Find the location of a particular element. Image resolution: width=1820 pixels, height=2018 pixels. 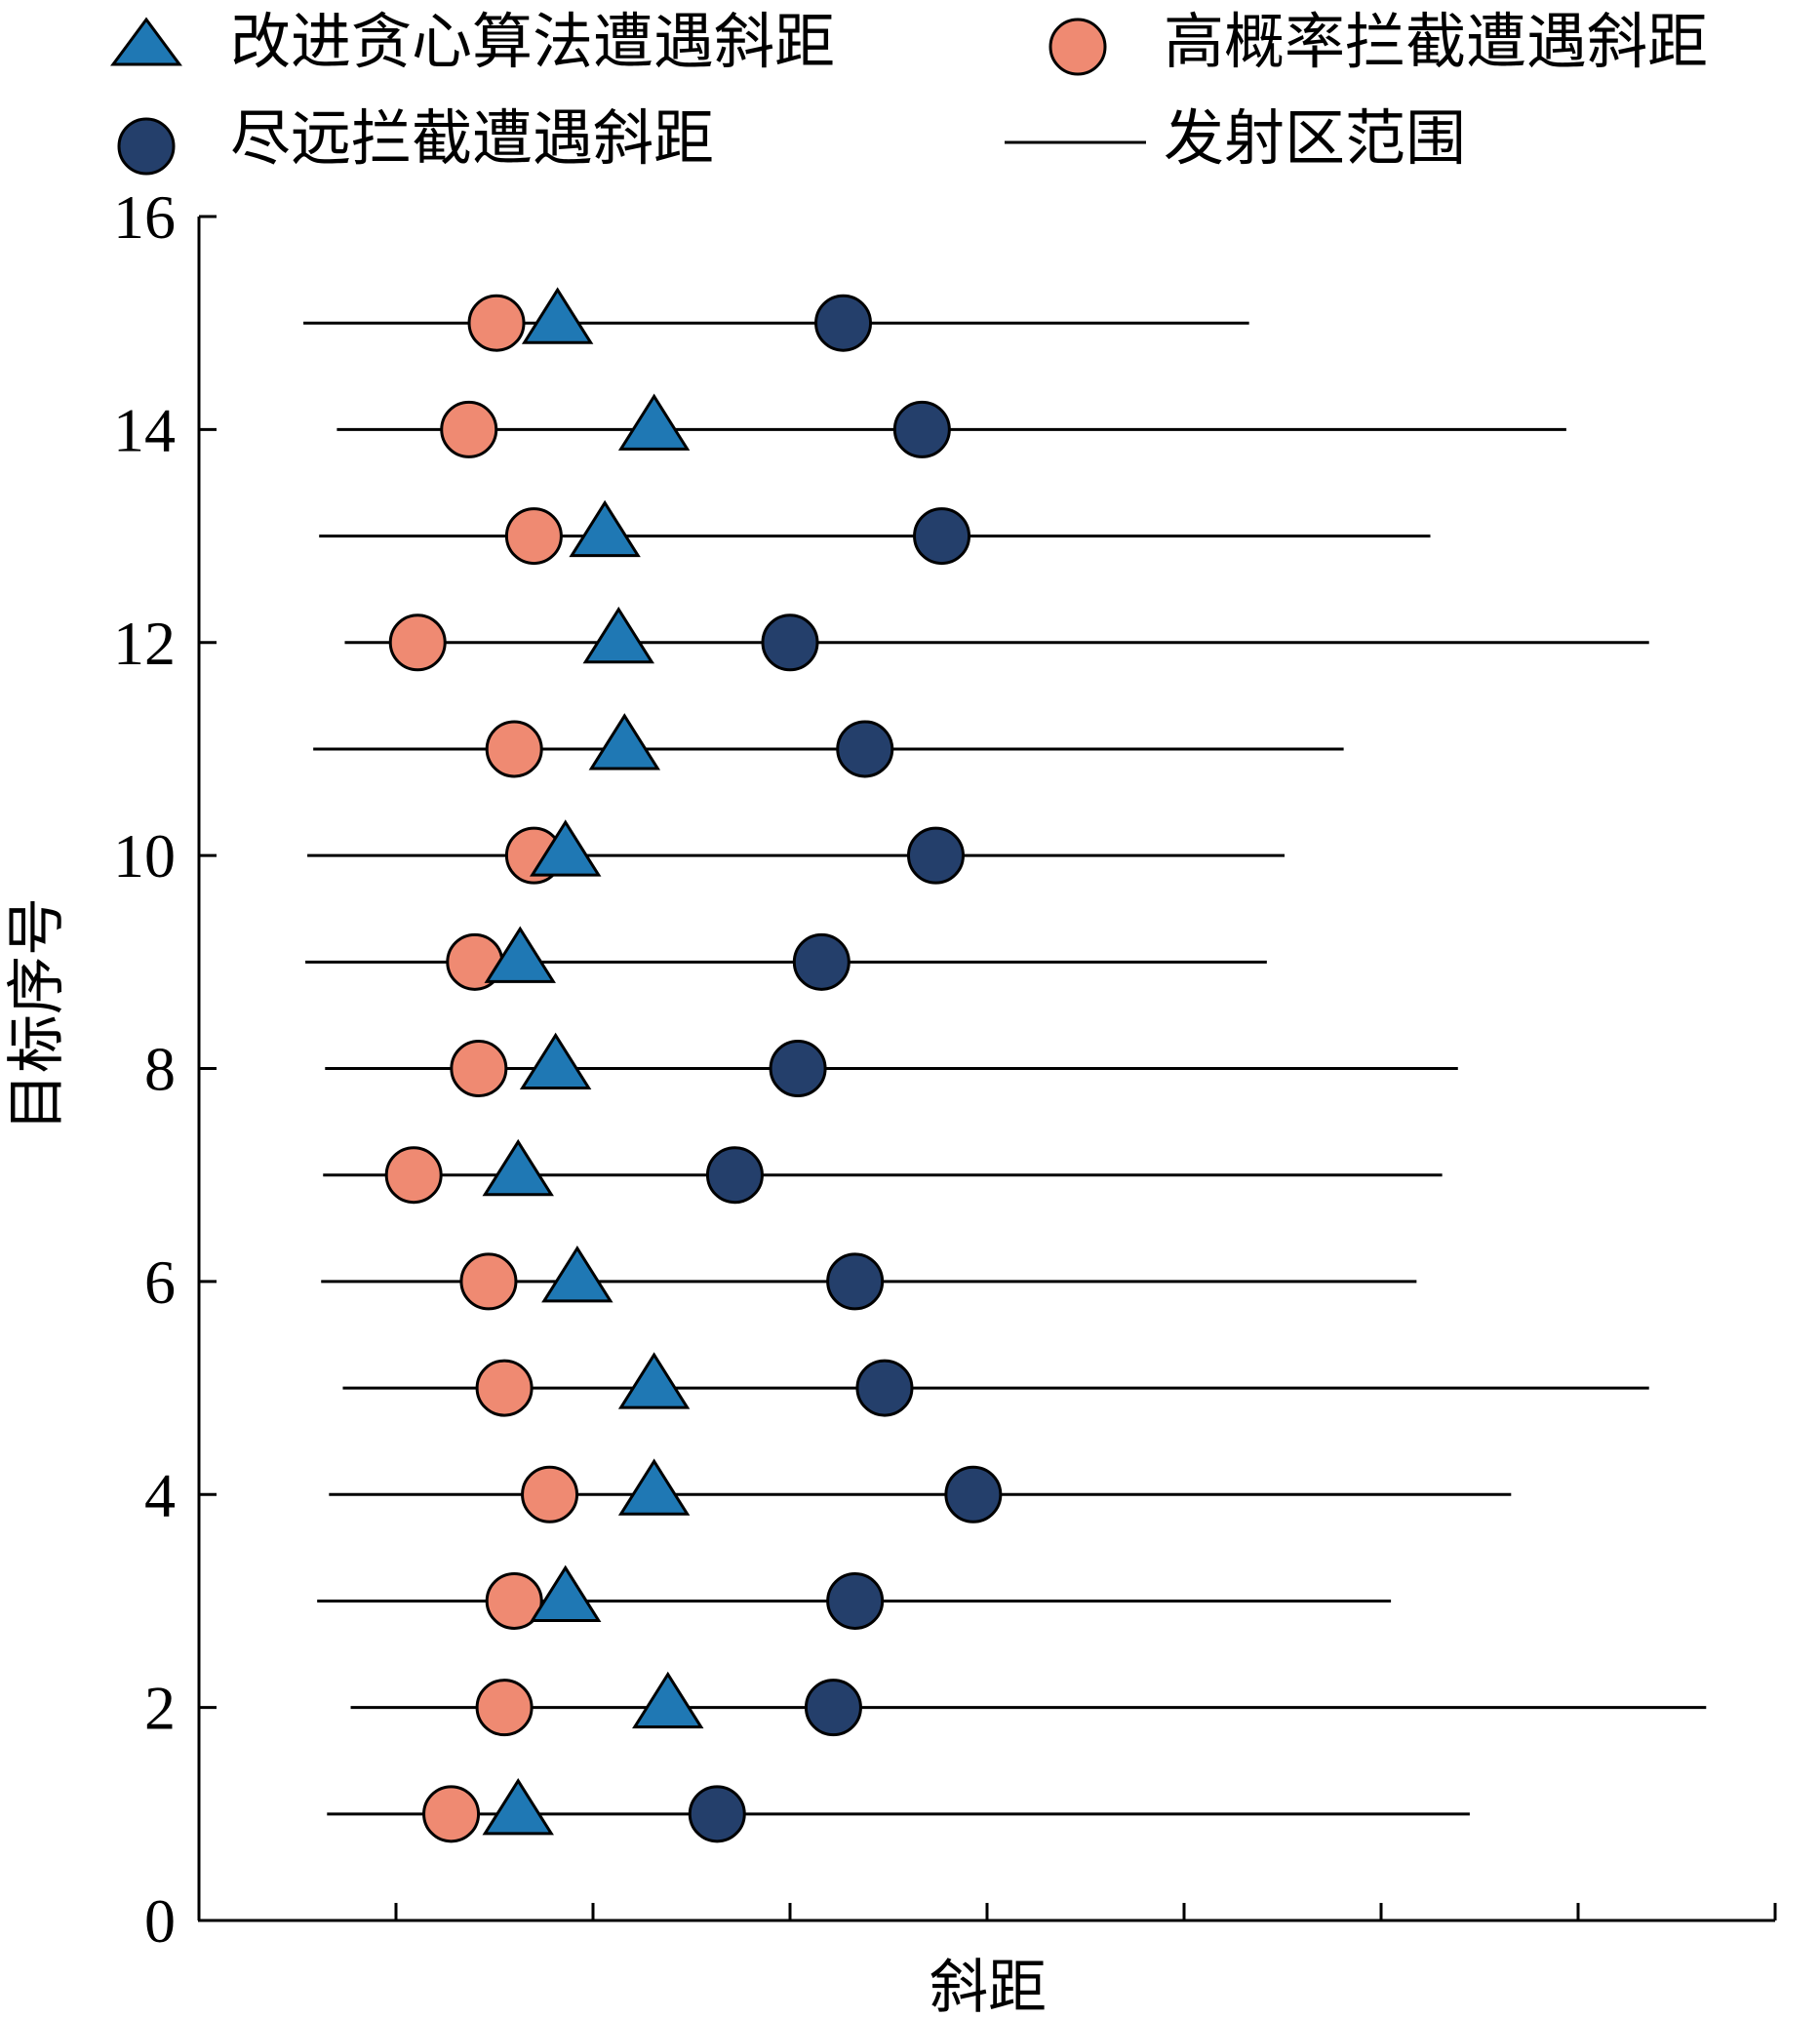

legend-label-improved: 改进贪心算法遭遇斜距 is located at coordinates (532, 41).